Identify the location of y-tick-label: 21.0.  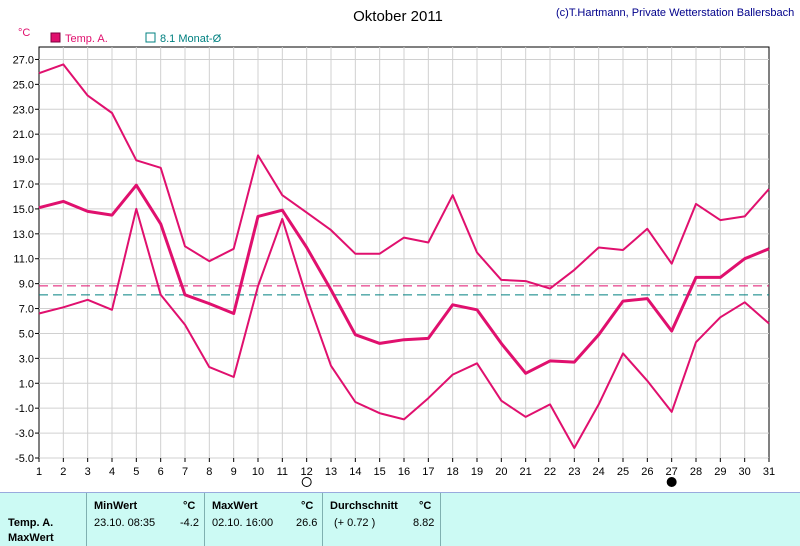
(23, 135).